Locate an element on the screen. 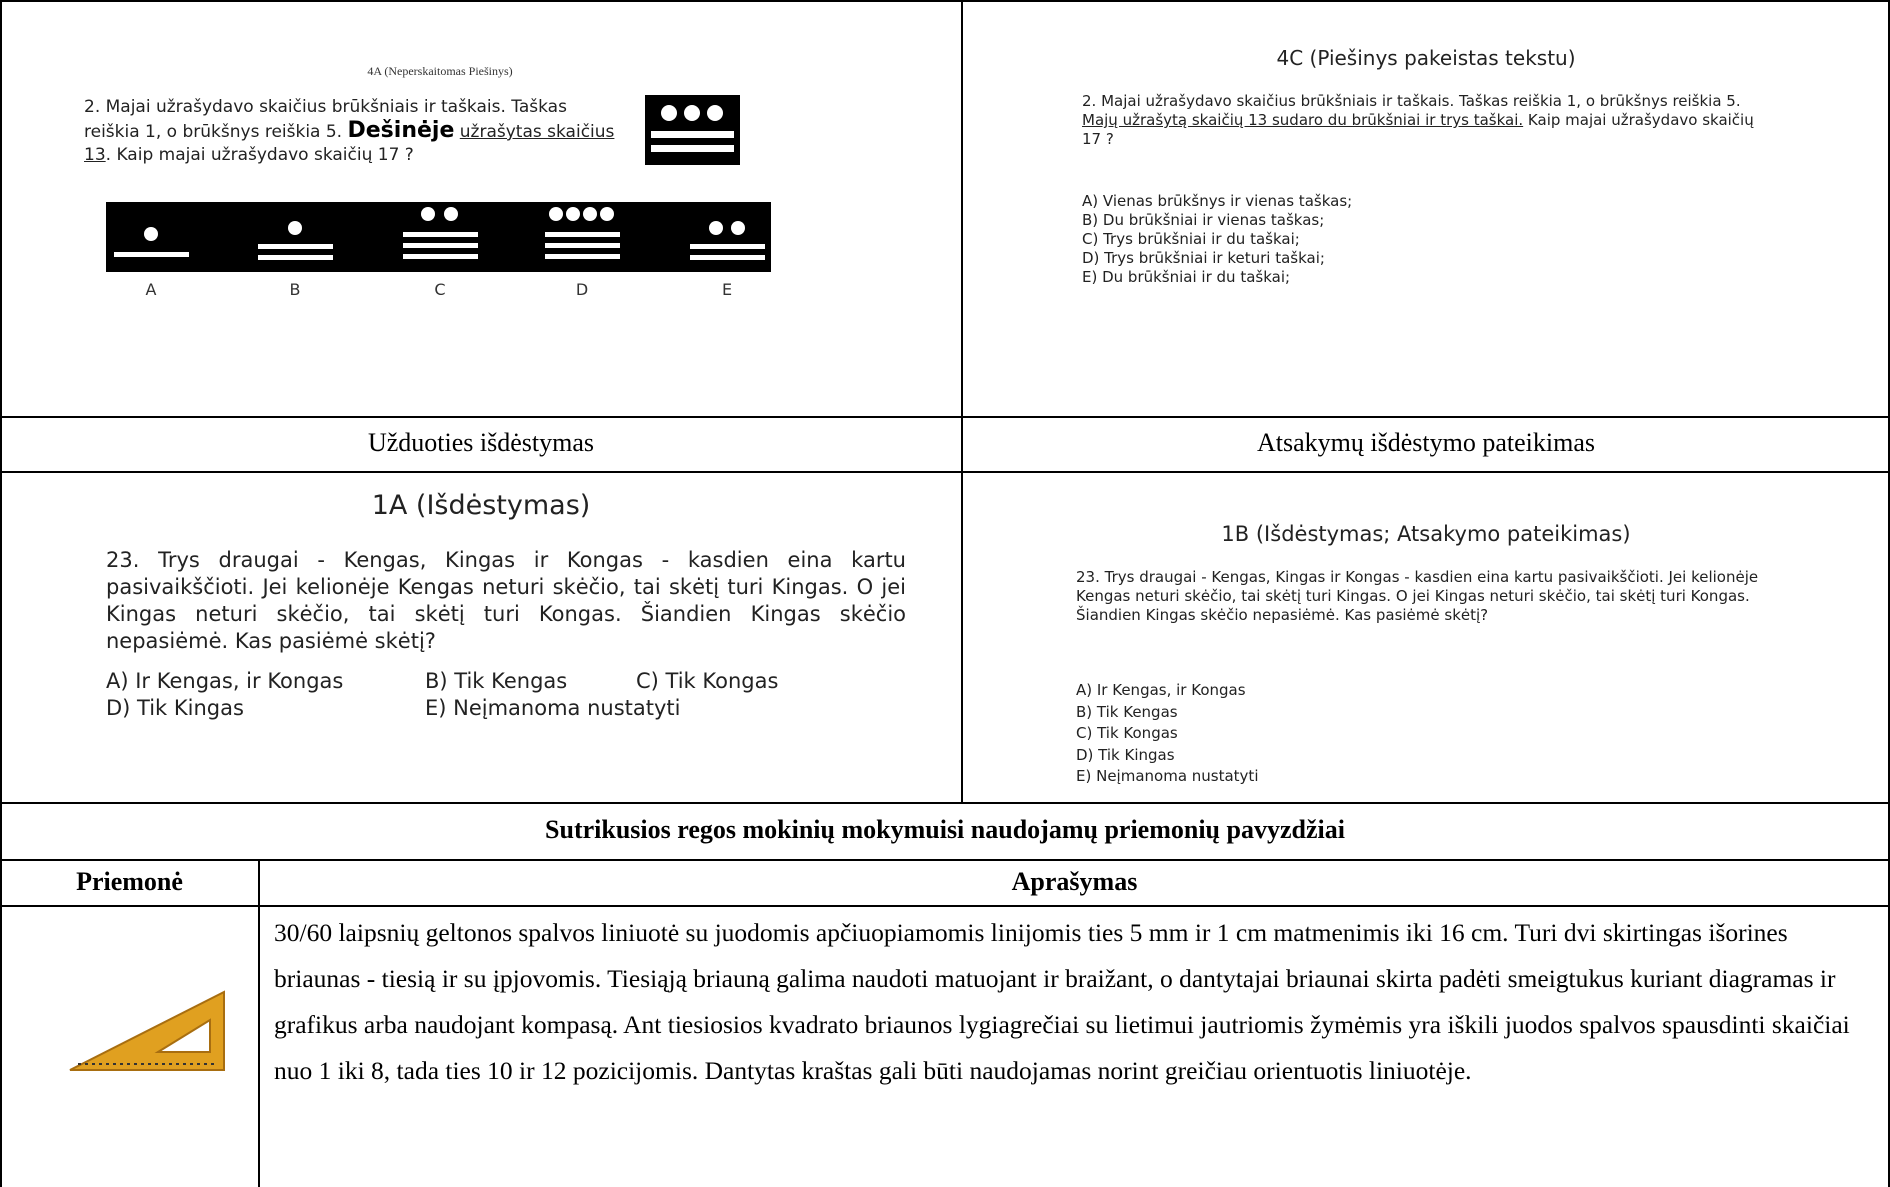  emphasis: Dešinėje is located at coordinates (401, 130).